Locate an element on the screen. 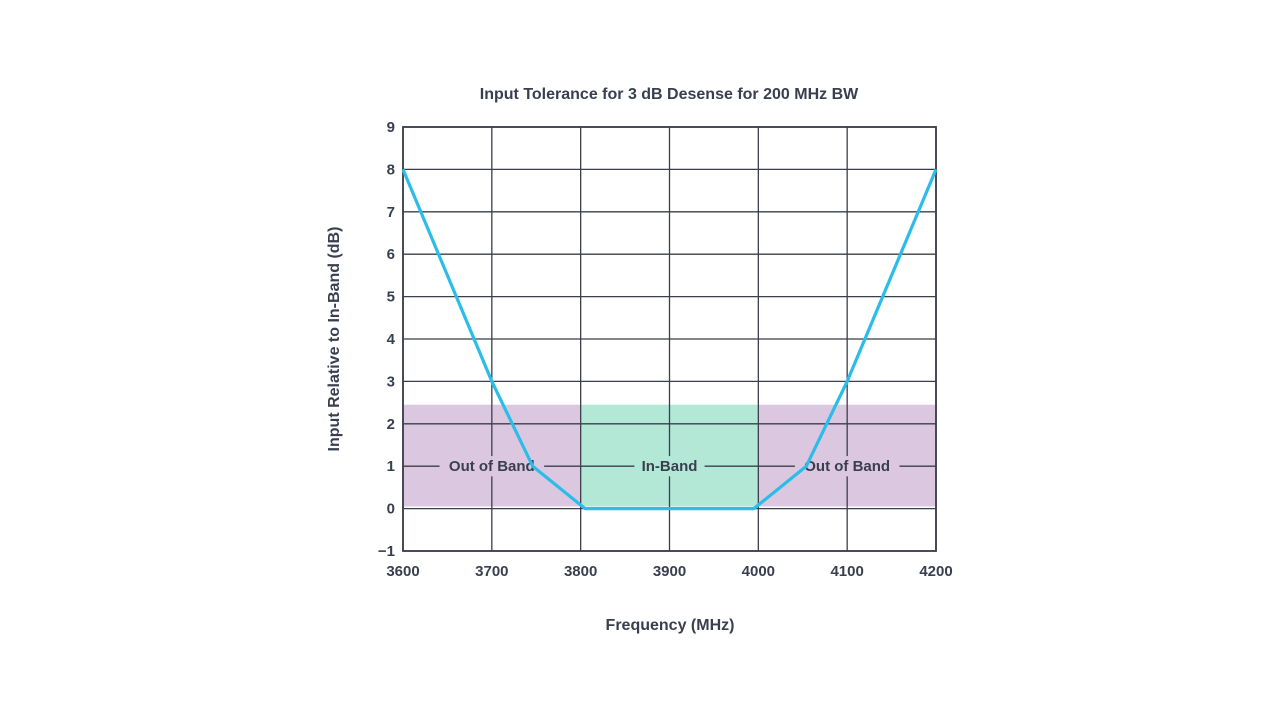 The height and width of the screenshot is (725, 1280). y-tick-label: 5 is located at coordinates (391, 297).